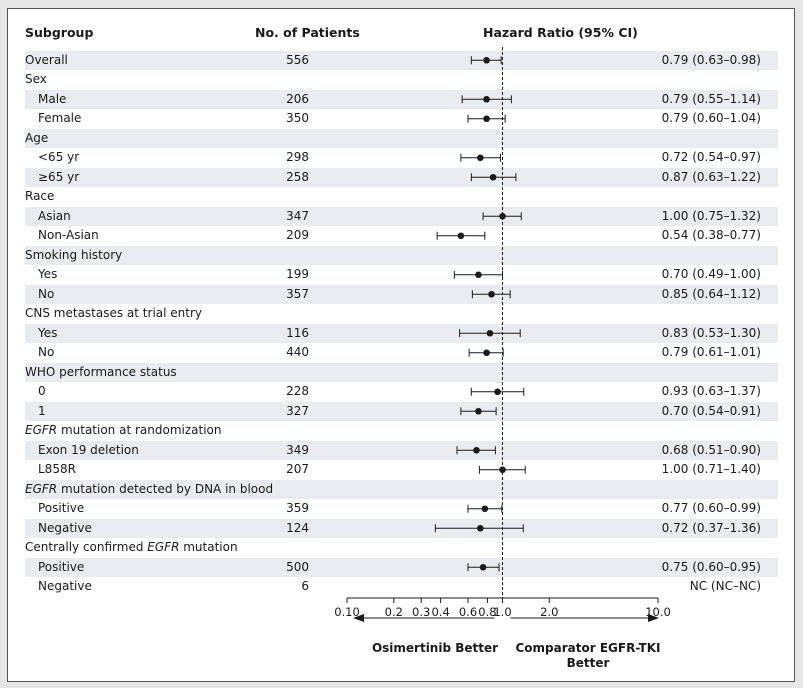  What do you see at coordinates (401, 412) in the screenshot?
I see `table-row: 1 327 0.70 (0.54–0.91)` at bounding box center [401, 412].